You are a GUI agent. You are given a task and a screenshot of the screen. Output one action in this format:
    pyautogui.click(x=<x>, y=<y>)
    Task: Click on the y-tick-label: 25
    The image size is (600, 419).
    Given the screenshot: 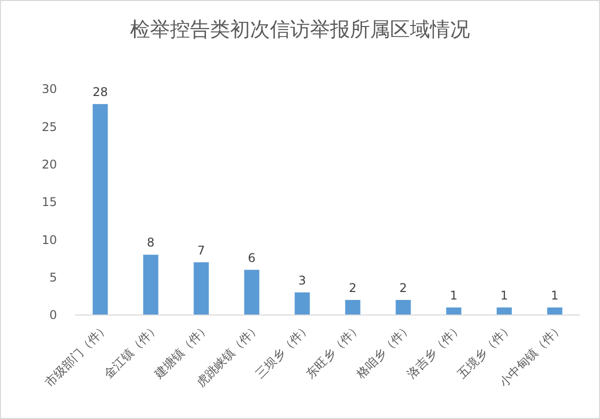 What is the action you would take?
    pyautogui.click(x=49, y=127)
    